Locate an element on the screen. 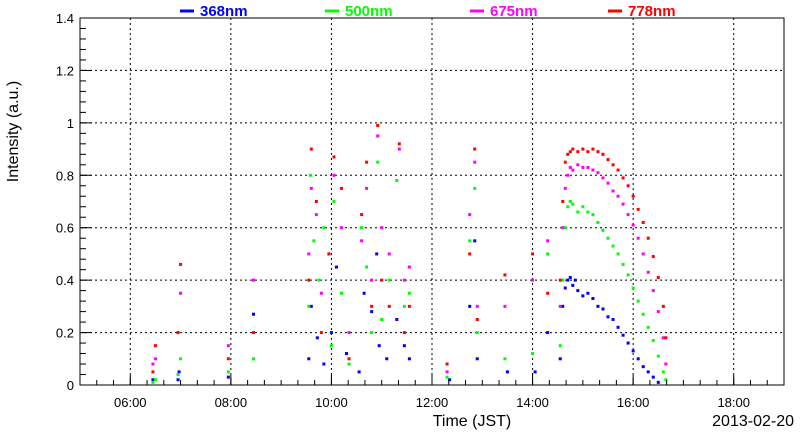 This screenshot has width=800, height=434. x-tick-label: 08:00 is located at coordinates (231, 402).